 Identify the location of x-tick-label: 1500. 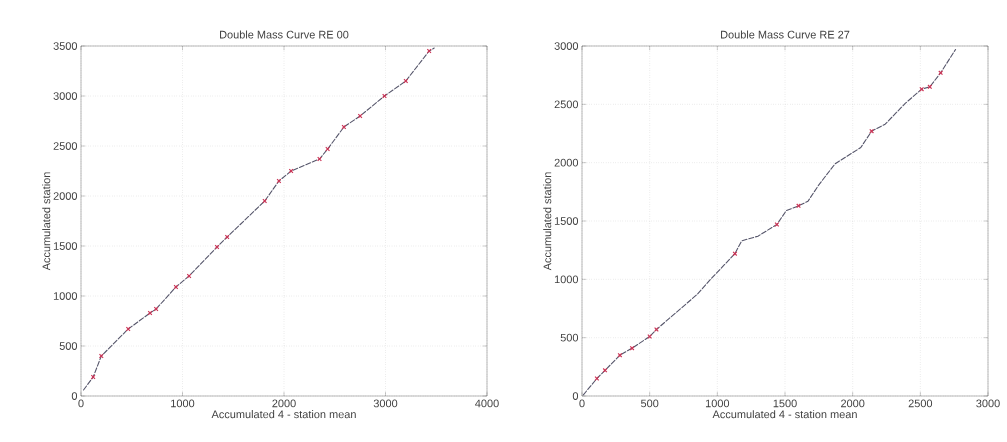
(785, 403).